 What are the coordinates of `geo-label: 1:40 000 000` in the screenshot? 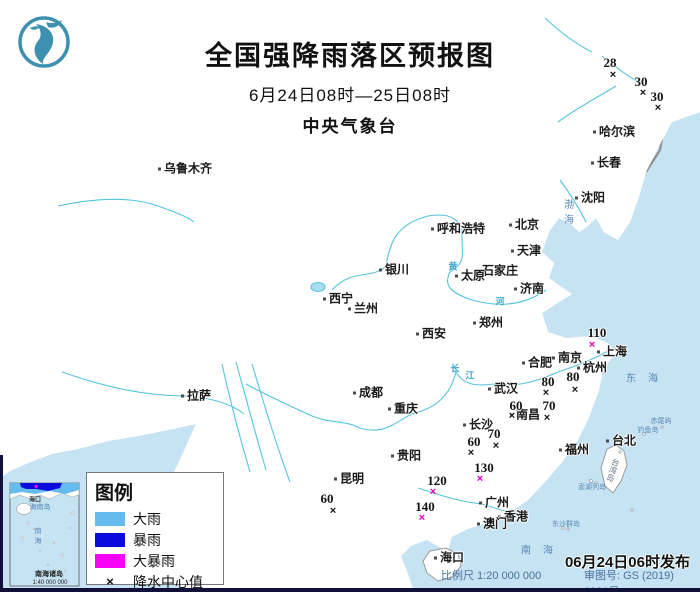 It's located at (50, 583).